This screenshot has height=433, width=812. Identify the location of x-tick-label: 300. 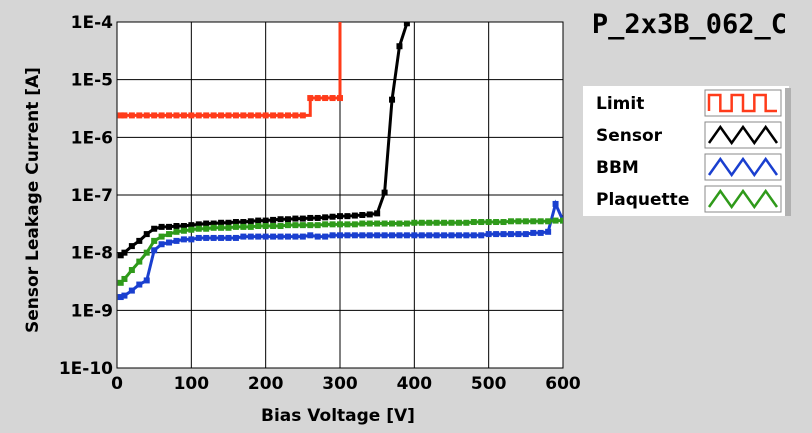
(340, 384).